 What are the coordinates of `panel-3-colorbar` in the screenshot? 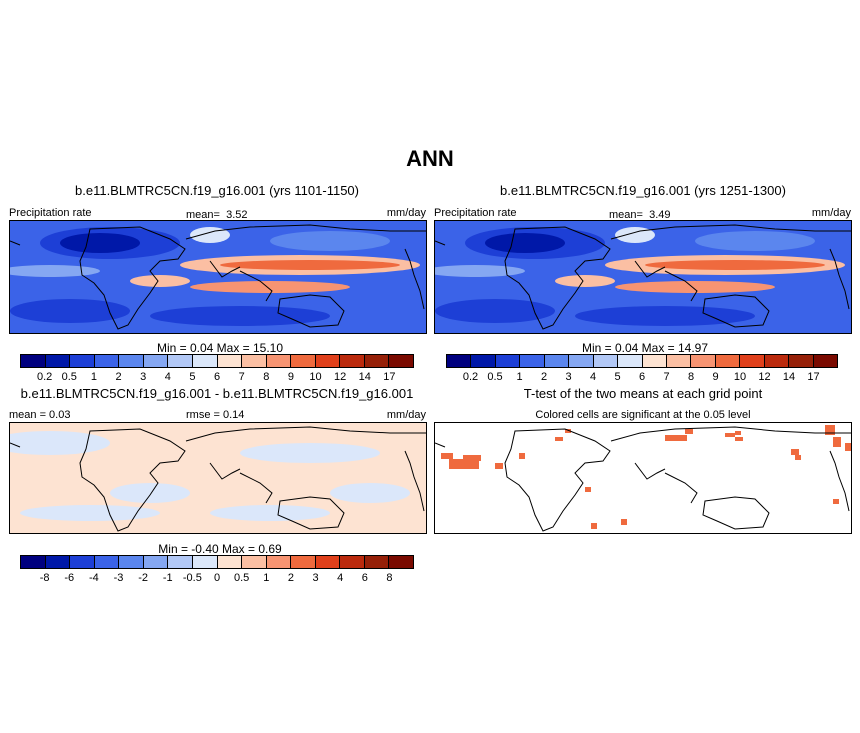 It's located at (217, 562).